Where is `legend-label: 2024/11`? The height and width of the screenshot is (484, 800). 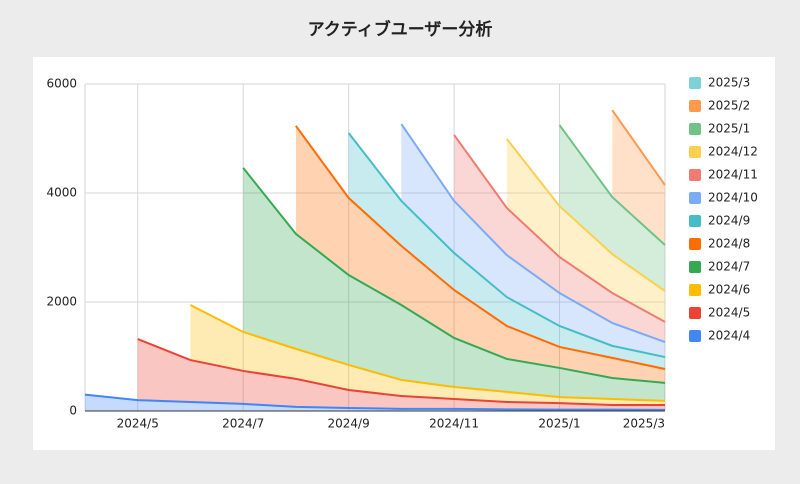
legend-label: 2024/11 is located at coordinates (733, 175).